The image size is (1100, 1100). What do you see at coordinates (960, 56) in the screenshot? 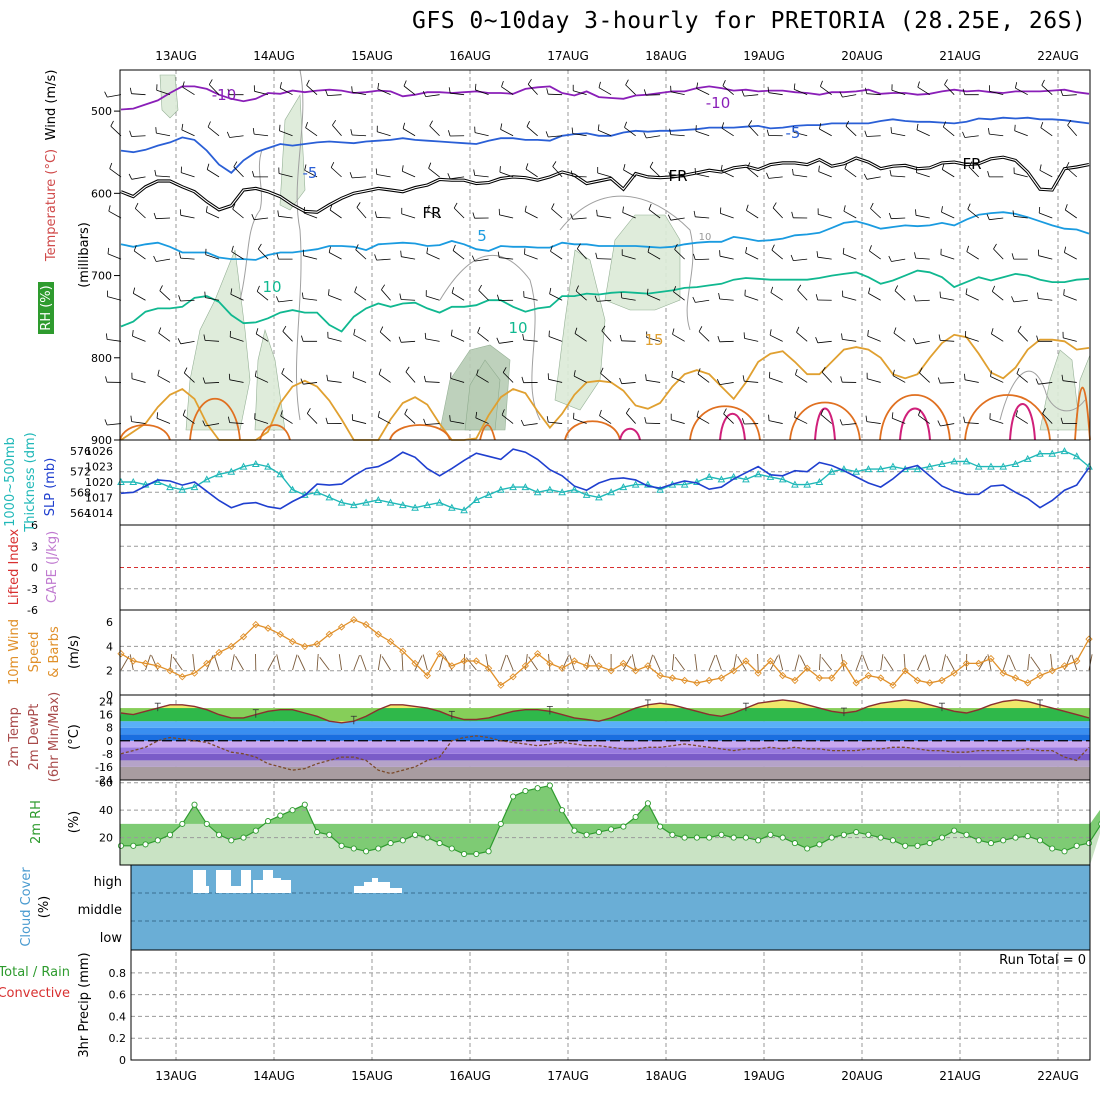
I see `day-label-top: 21AUG` at bounding box center [960, 56].